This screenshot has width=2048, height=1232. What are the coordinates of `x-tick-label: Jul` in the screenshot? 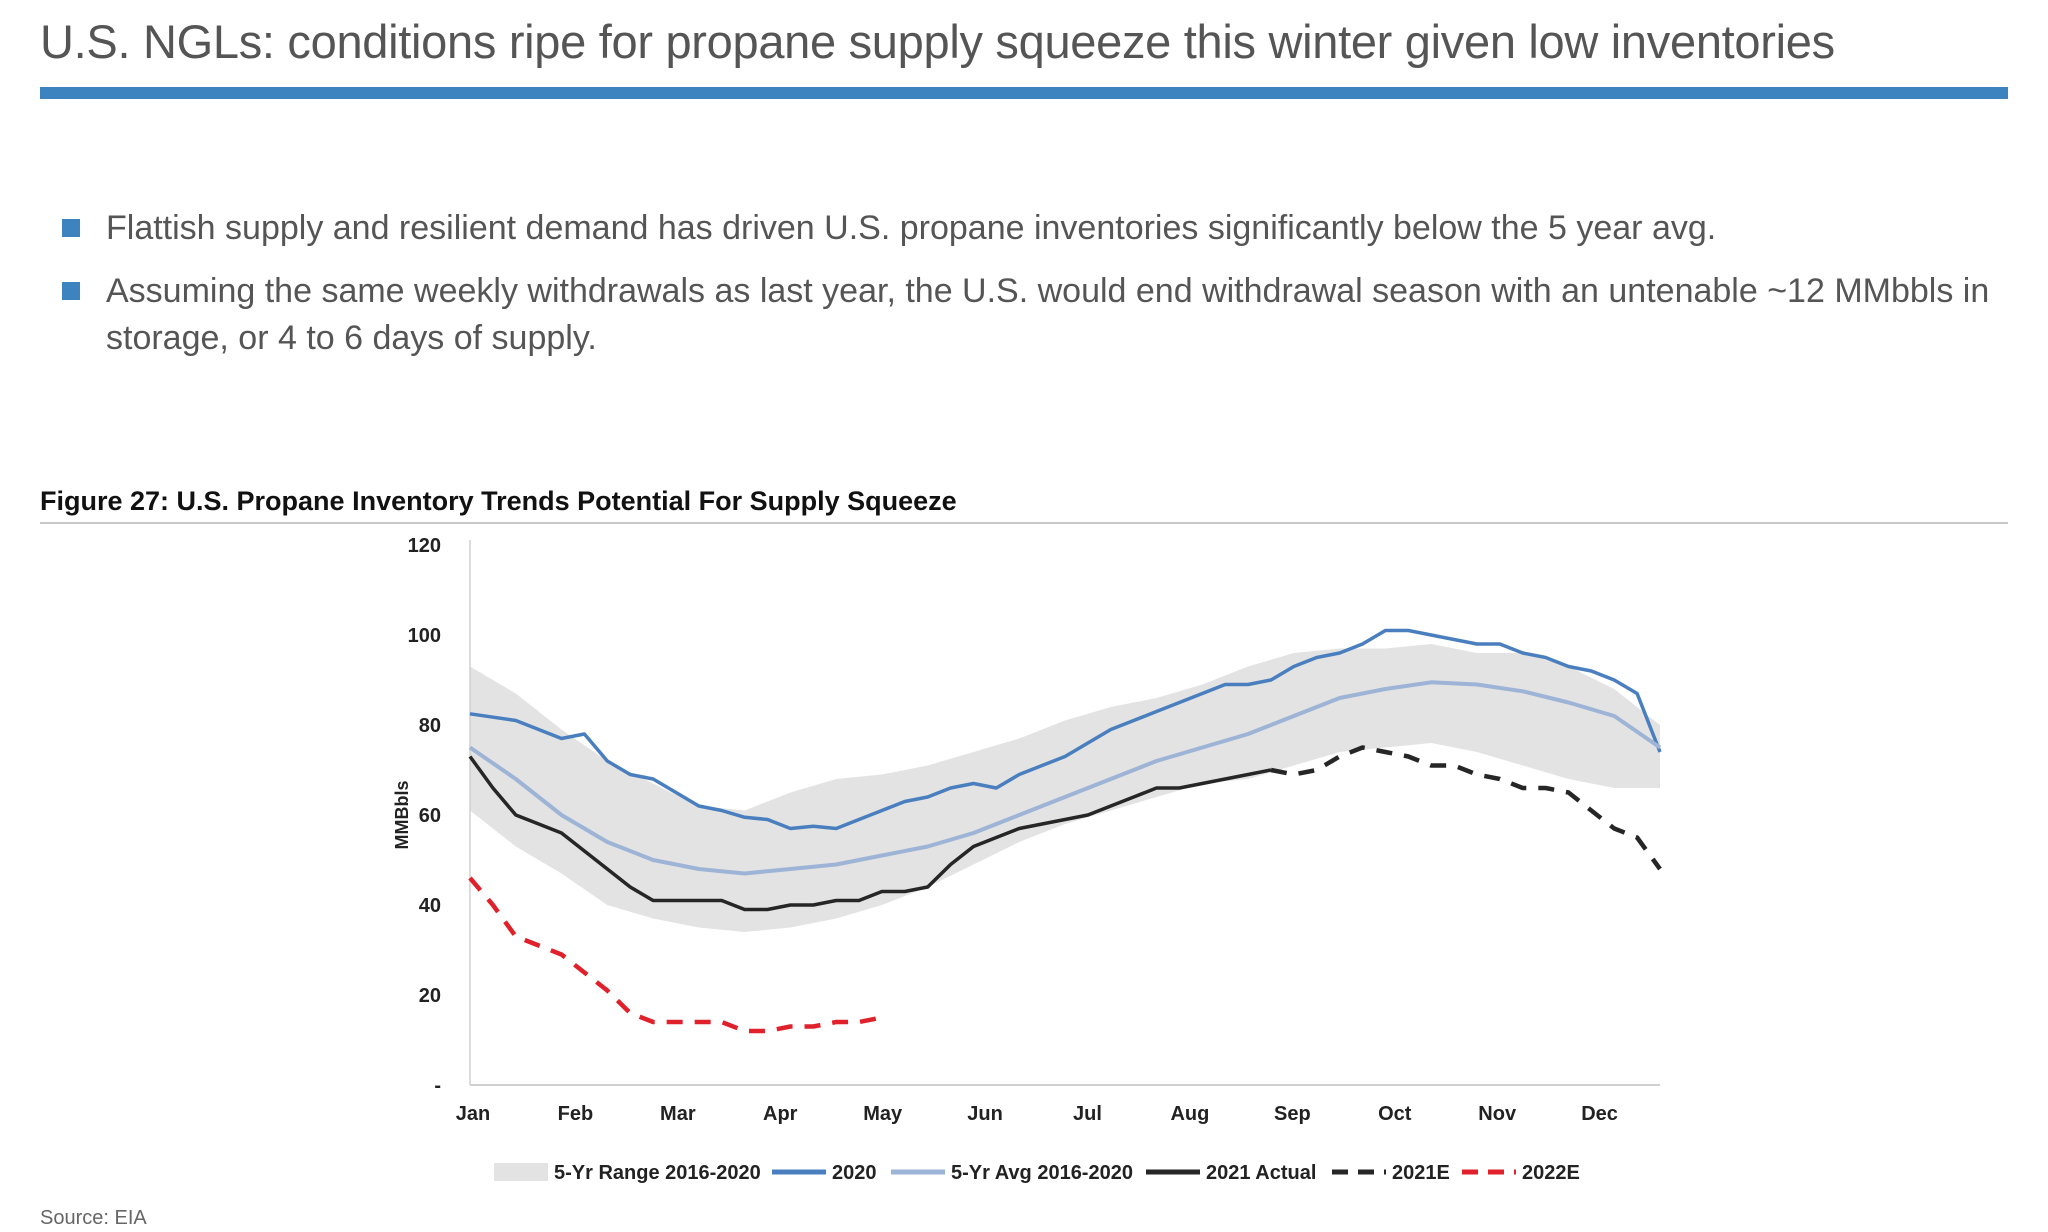 It's located at (1087, 1114).